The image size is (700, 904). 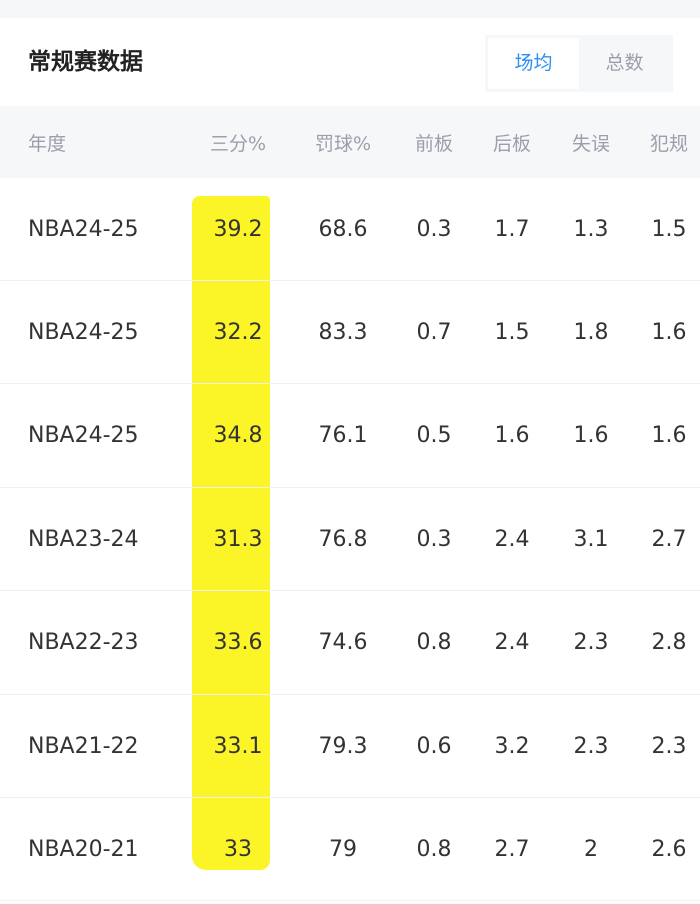 I want to click on cell-season: NBA23-24, so click(x=83, y=539).